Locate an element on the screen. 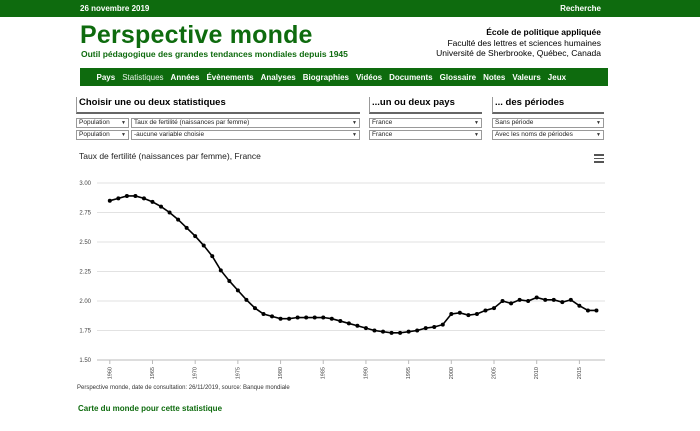 The height and width of the screenshot is (431, 700). country-select-1: France ▼ is located at coordinates (425, 123).